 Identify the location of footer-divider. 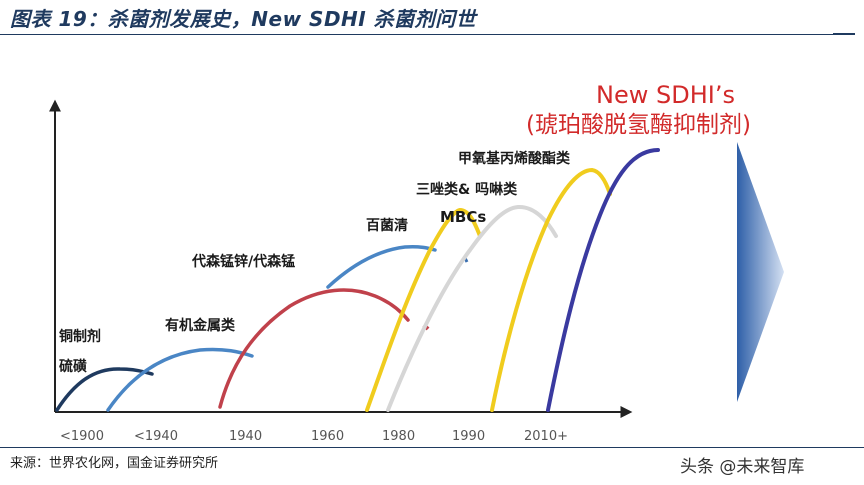
(432, 447).